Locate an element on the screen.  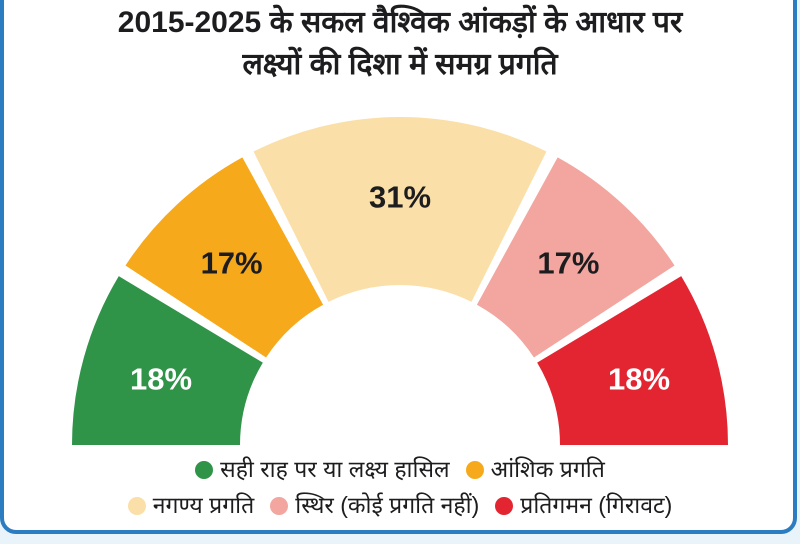
legend-item-2: नगण्य प्रगति is located at coordinates (191, 505).